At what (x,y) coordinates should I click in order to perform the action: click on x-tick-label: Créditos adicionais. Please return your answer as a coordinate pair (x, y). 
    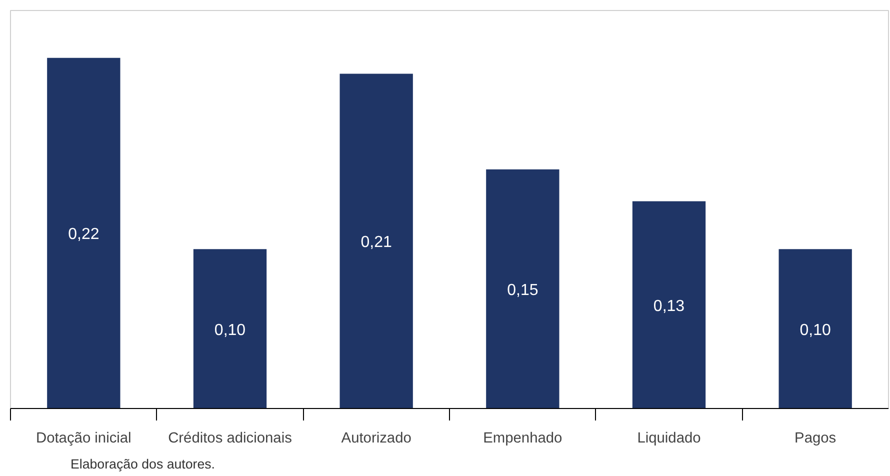
    Looking at the image, I should click on (230, 438).